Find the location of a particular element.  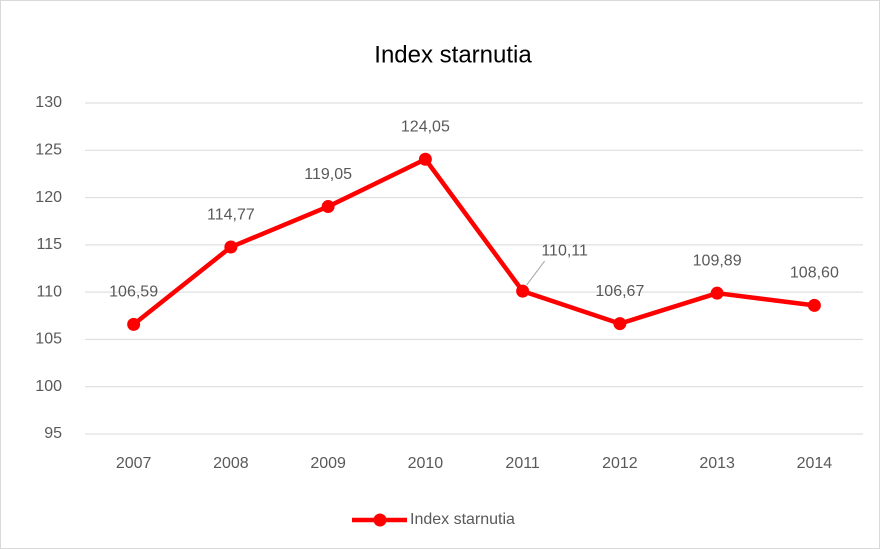

x-tick-label: 2007 is located at coordinates (134, 463).